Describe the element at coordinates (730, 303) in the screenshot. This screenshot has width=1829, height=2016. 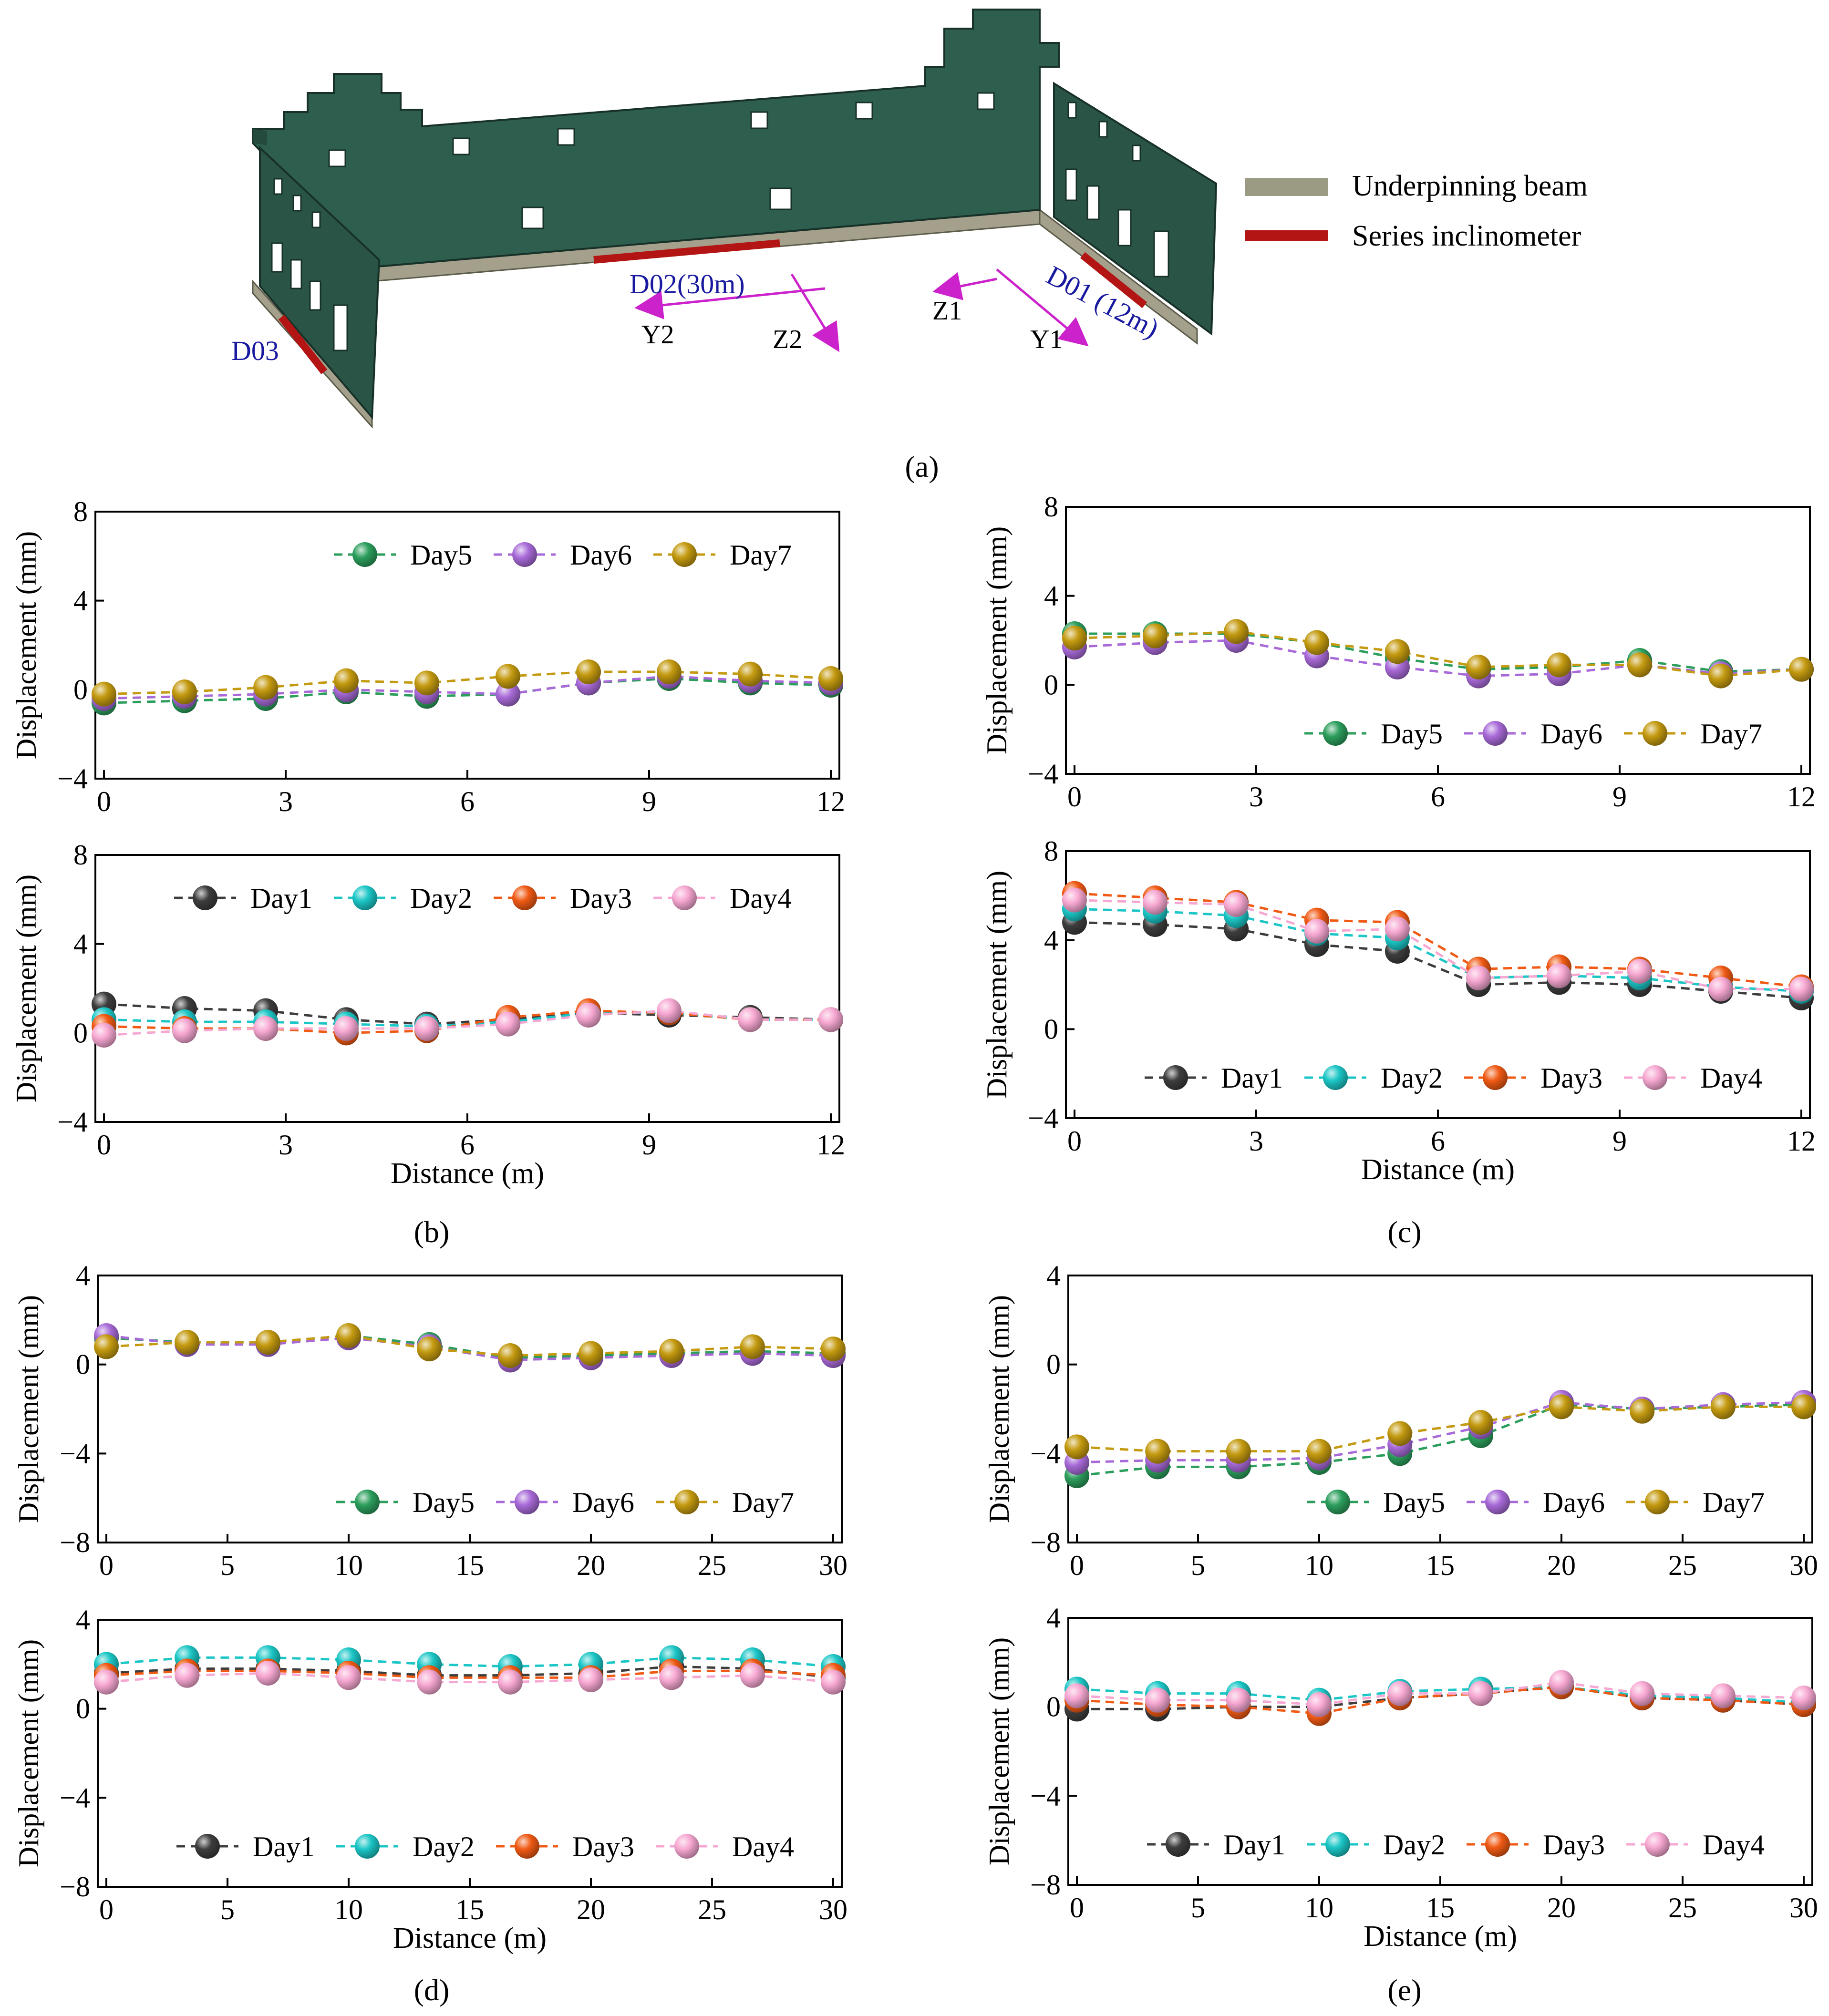
I see `arrow-y2` at that location.